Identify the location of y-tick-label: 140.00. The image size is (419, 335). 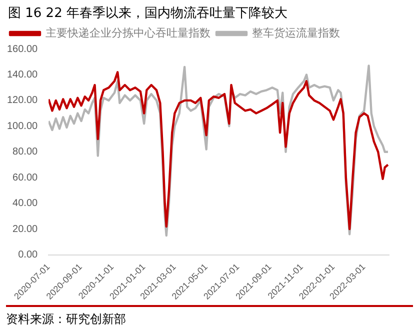
(22, 74).